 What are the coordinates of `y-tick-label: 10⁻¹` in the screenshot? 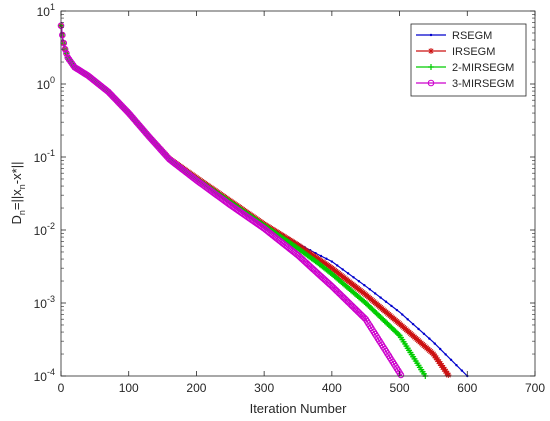 It's located at (44, 156).